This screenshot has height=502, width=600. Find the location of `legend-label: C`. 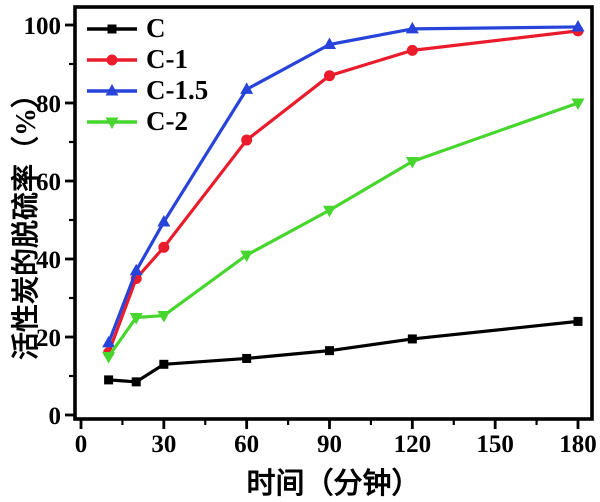

legend-label: C is located at coordinates (156, 28).